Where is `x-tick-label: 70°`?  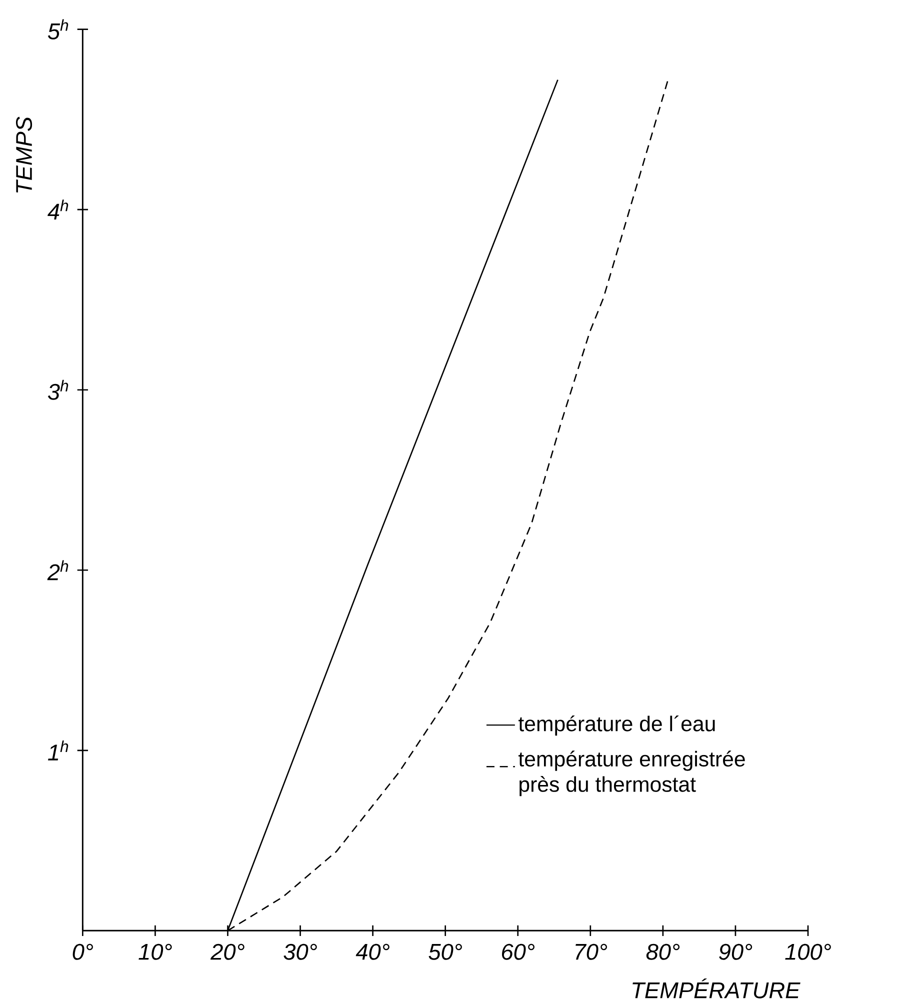
x-tick-label: 70° is located at coordinates (591, 952).